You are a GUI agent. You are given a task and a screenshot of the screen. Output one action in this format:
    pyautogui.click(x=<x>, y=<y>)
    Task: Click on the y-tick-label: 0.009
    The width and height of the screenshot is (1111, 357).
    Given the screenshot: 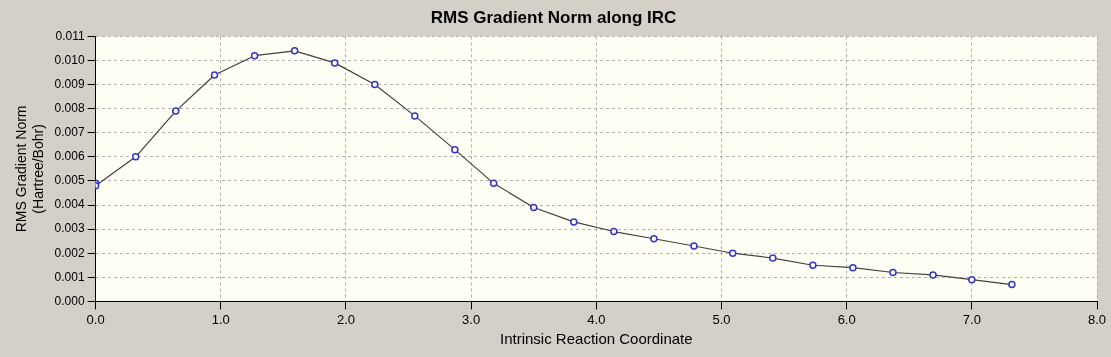 What is the action you would take?
    pyautogui.click(x=69, y=83)
    